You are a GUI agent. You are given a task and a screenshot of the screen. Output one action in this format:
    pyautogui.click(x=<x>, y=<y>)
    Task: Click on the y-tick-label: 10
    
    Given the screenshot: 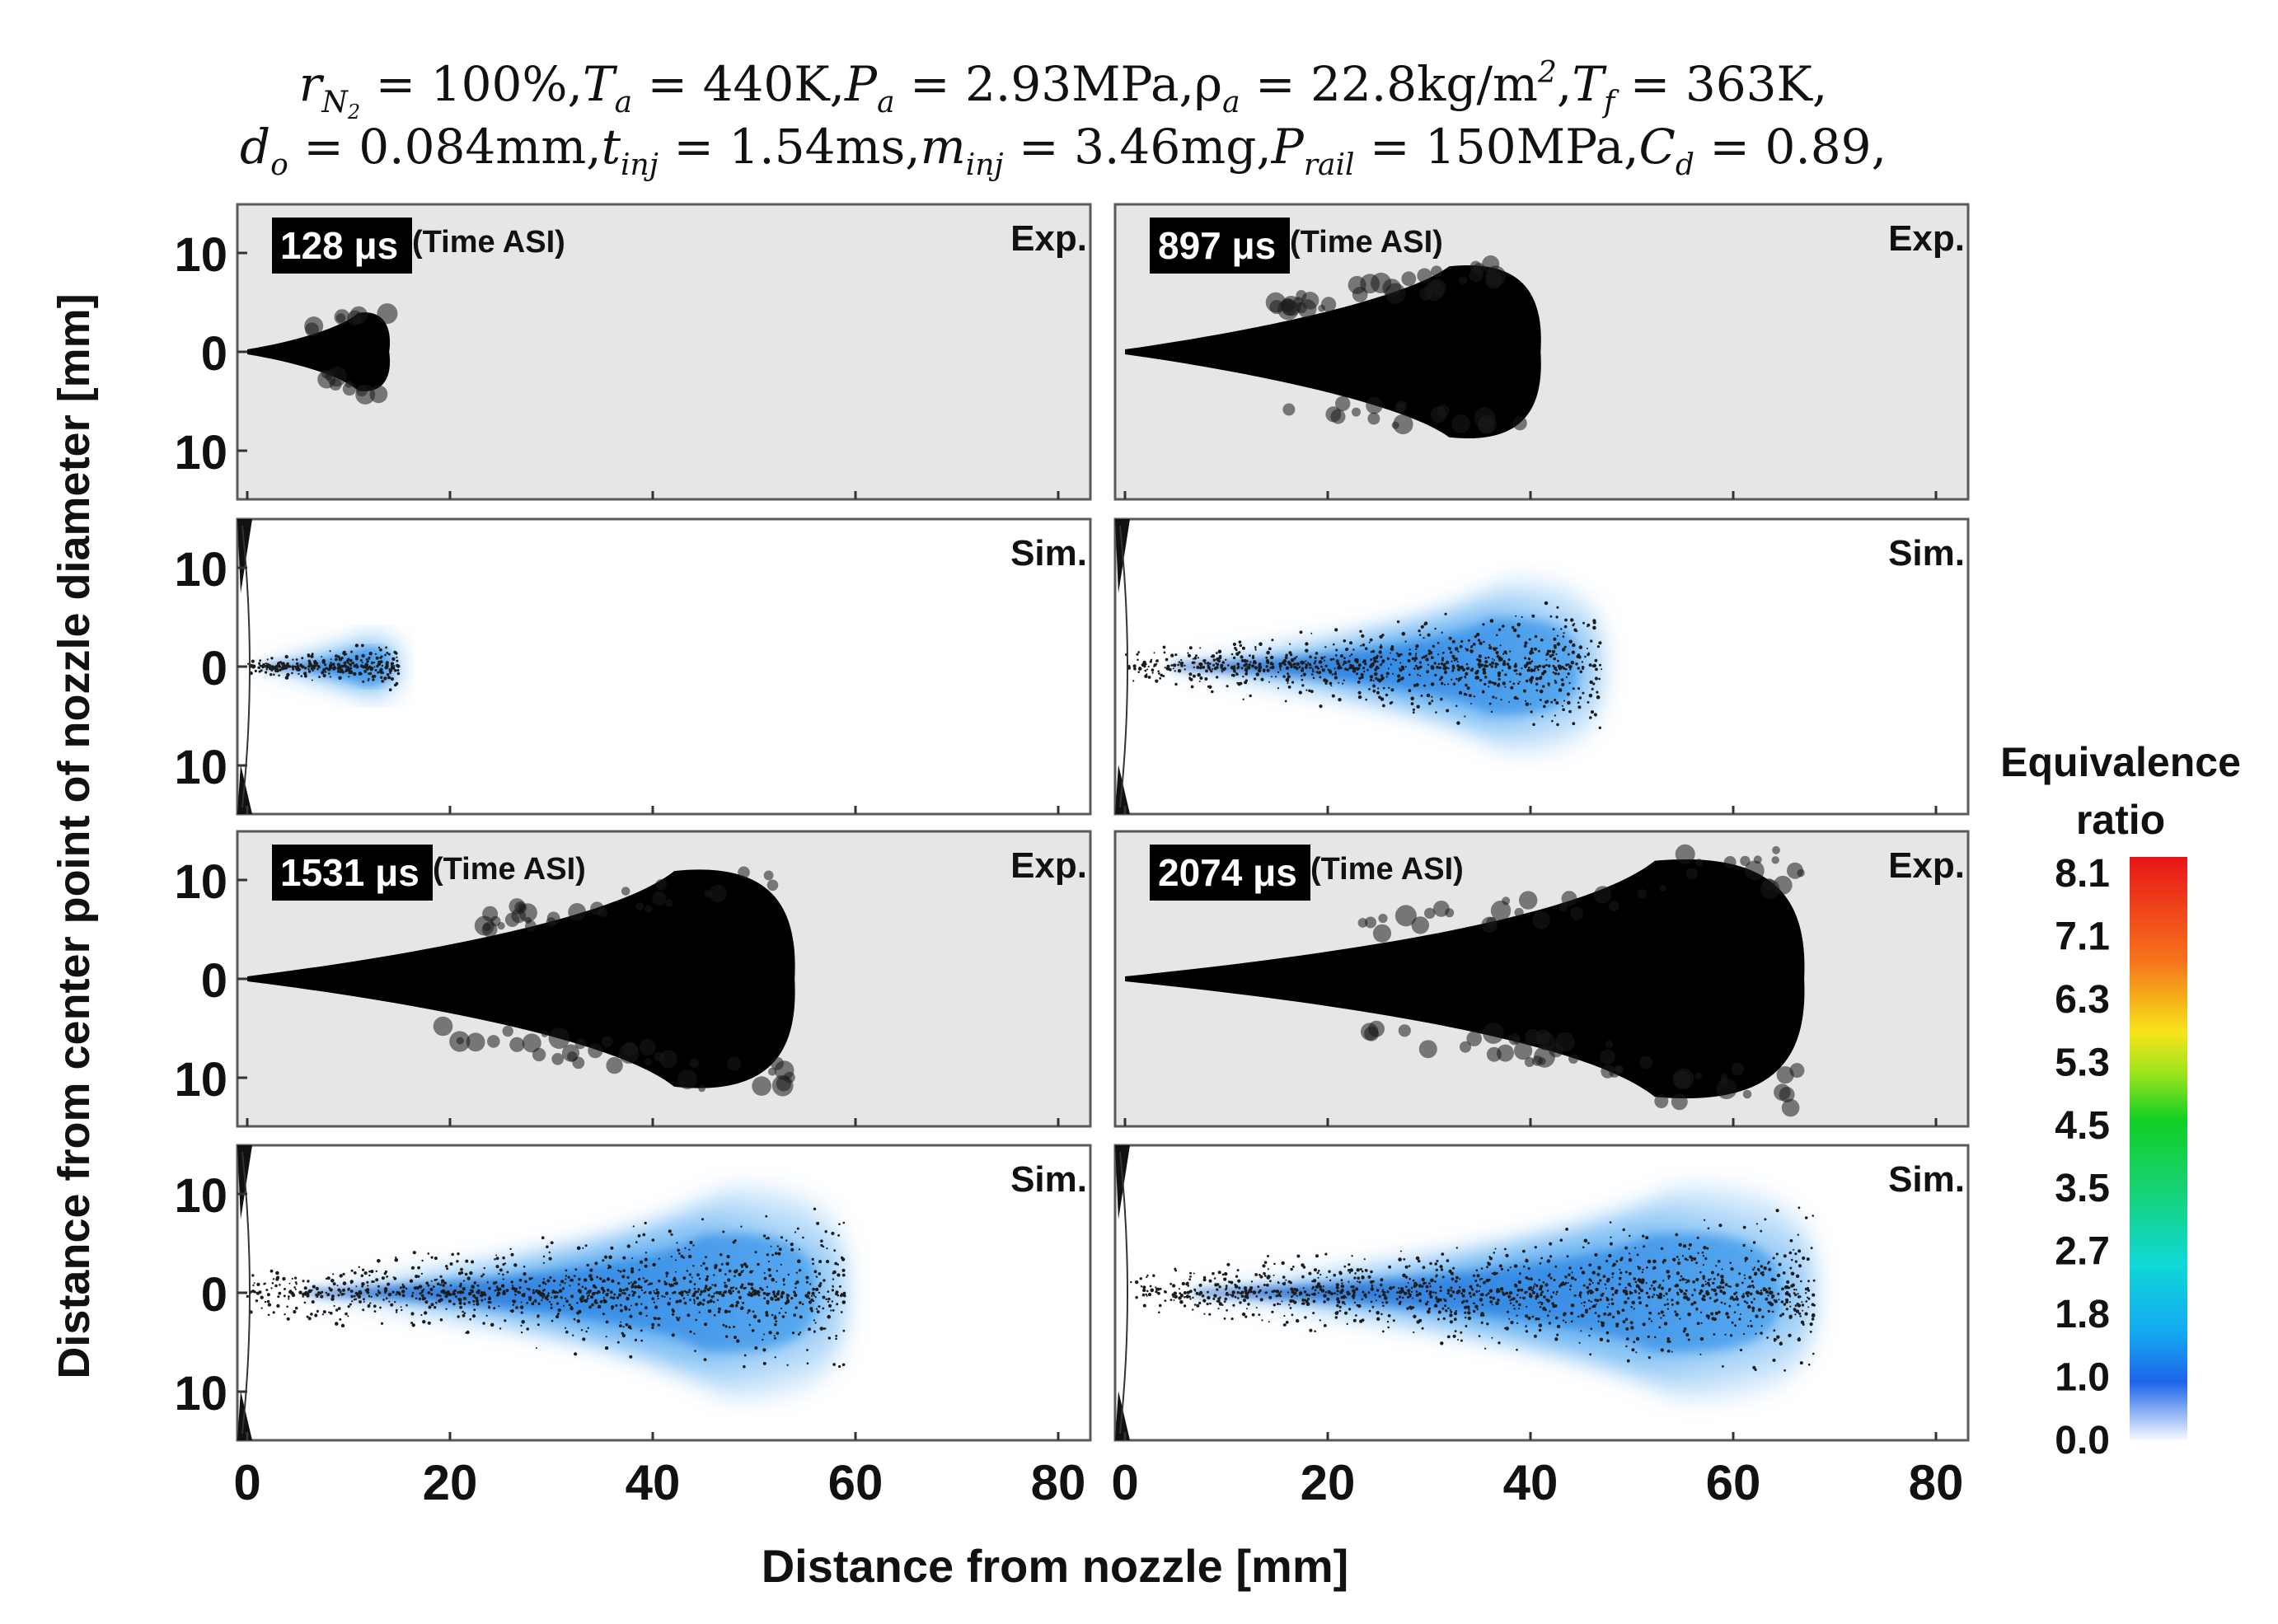 What is the action you would take?
    pyautogui.click(x=201, y=453)
    